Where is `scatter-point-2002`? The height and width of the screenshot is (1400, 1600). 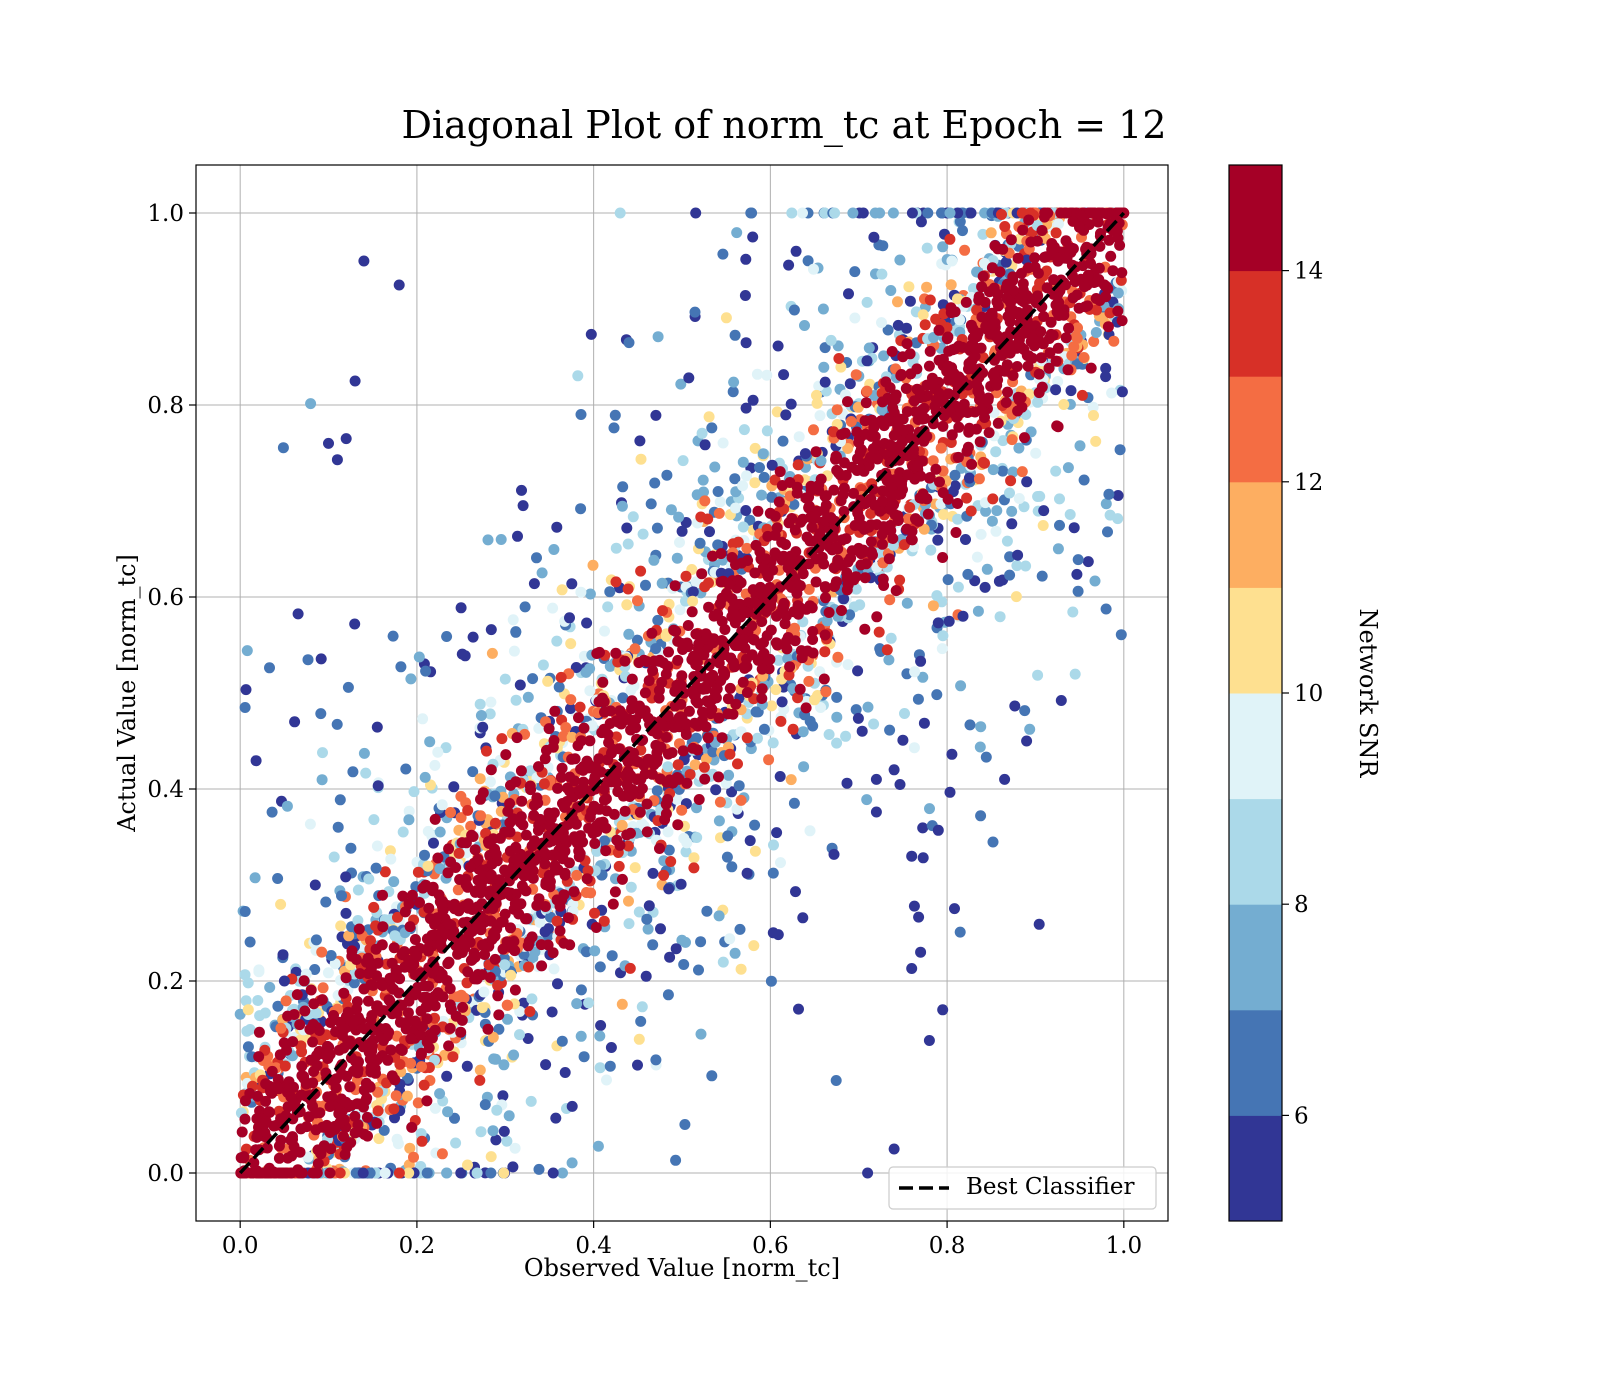 scatter-point-2002 is located at coordinates (986, 757).